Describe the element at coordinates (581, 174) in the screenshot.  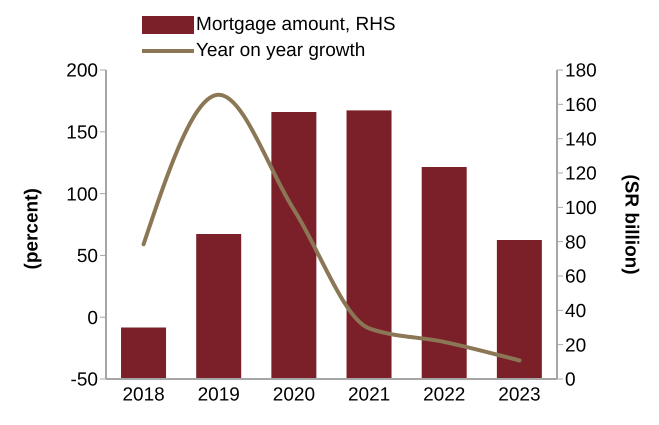
I see `y2-tick-label: 120` at that location.